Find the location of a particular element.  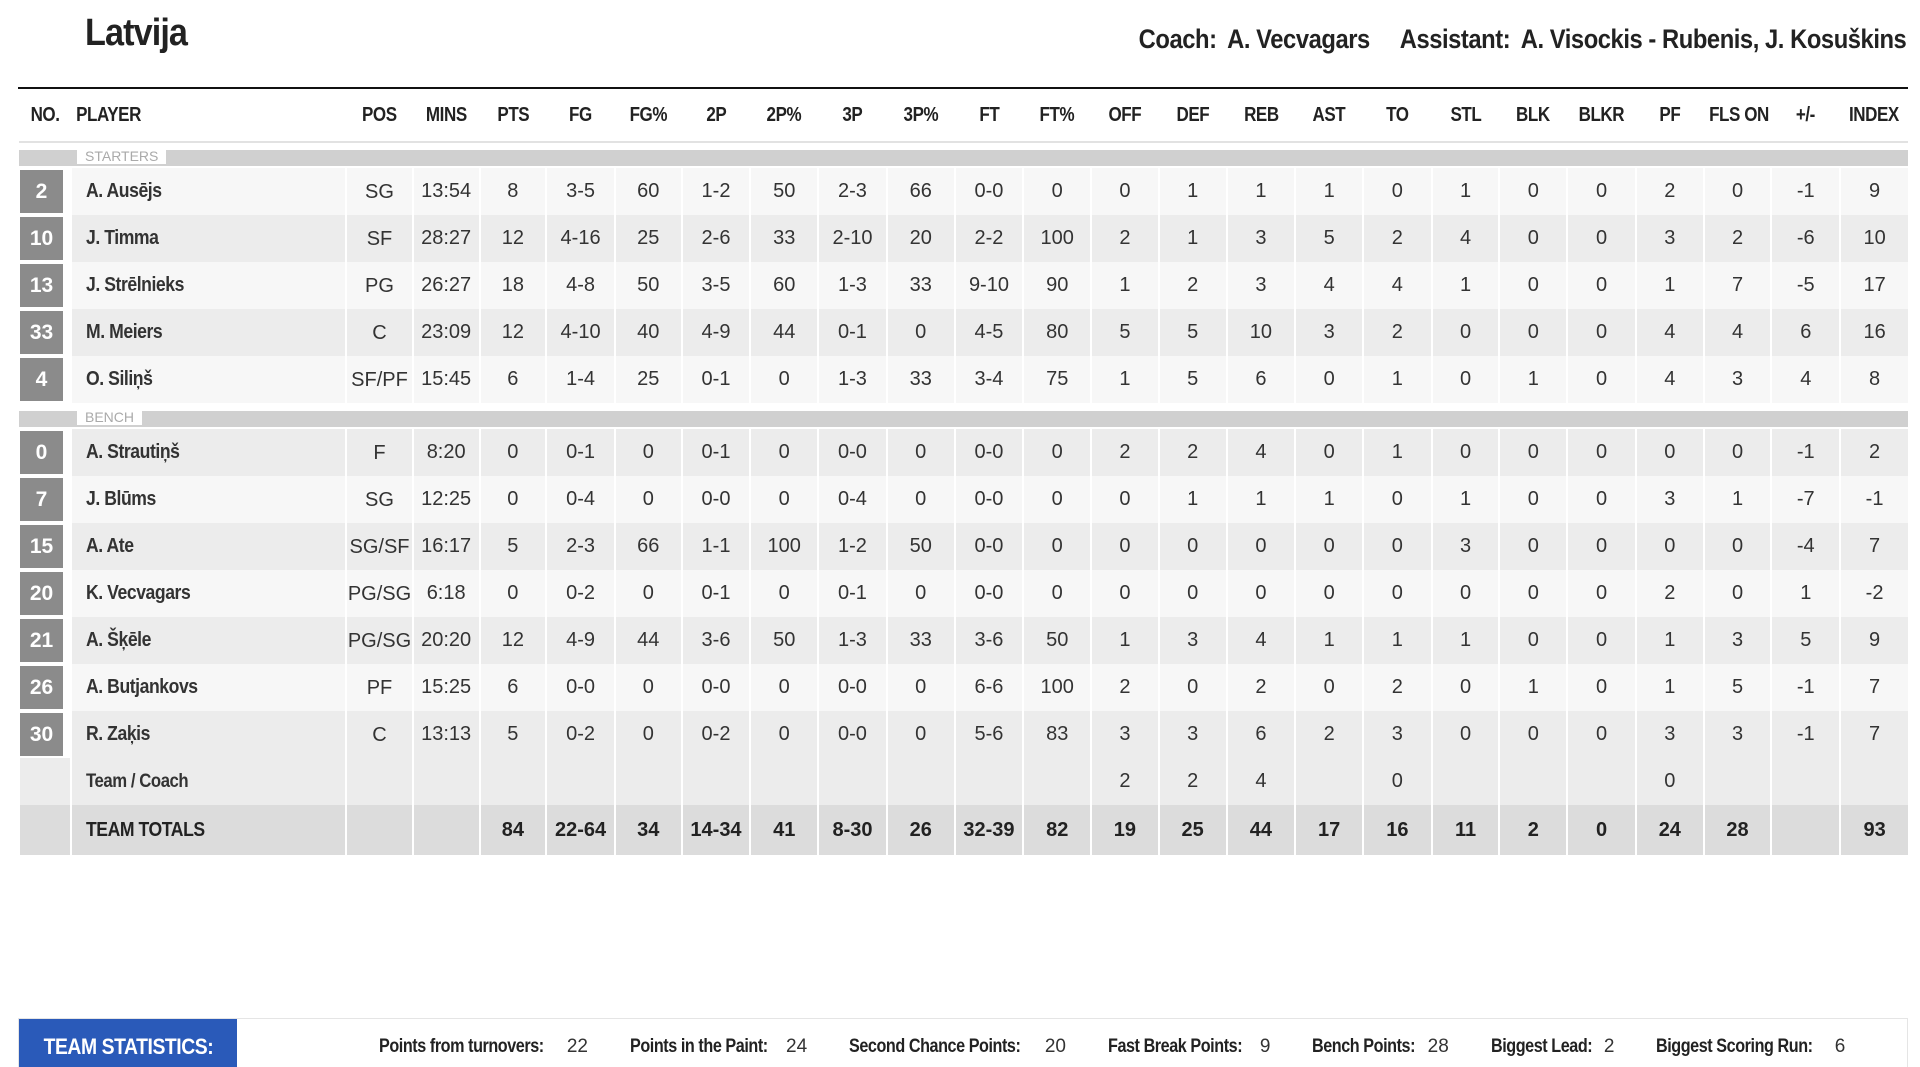

player-name: A. Strautiņš is located at coordinates (133, 452).